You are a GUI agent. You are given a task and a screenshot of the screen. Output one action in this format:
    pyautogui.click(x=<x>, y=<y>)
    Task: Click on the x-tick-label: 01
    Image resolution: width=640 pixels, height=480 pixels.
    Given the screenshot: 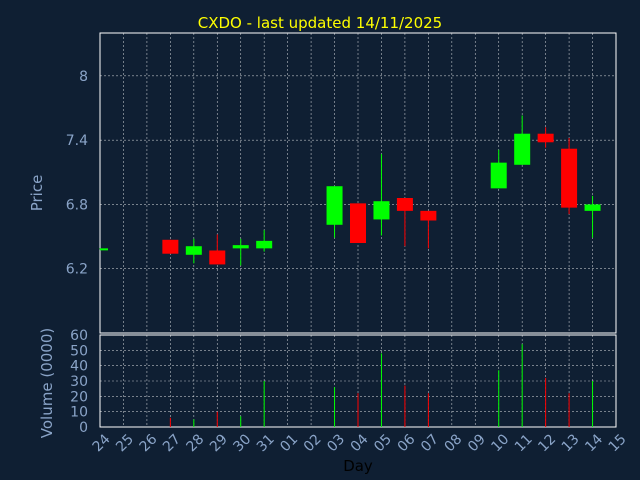 What is the action you would take?
    pyautogui.click(x=289, y=443)
    